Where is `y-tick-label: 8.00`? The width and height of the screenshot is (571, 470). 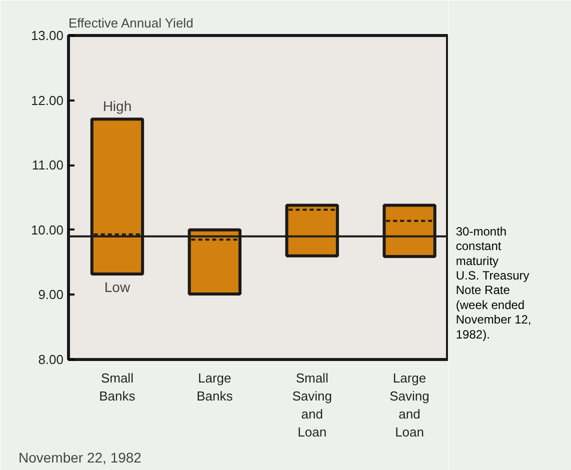 y-tick-label: 8.00 is located at coordinates (51, 359).